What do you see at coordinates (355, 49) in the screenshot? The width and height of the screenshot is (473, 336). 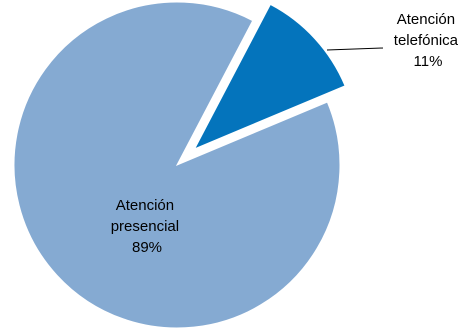 I see `slice-leader-line-atencion-telefonica` at bounding box center [355, 49].